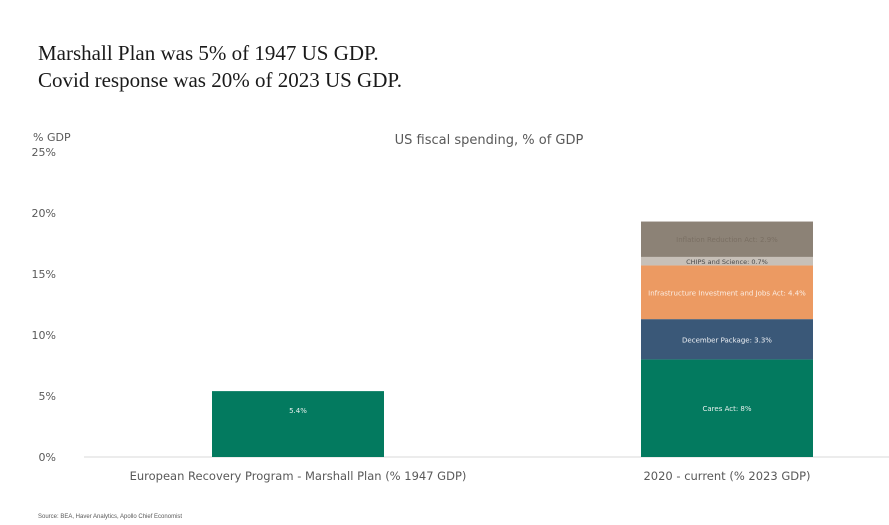 The height and width of the screenshot is (525, 889). I want to click on y-axis-label: % GDP, so click(52, 137).